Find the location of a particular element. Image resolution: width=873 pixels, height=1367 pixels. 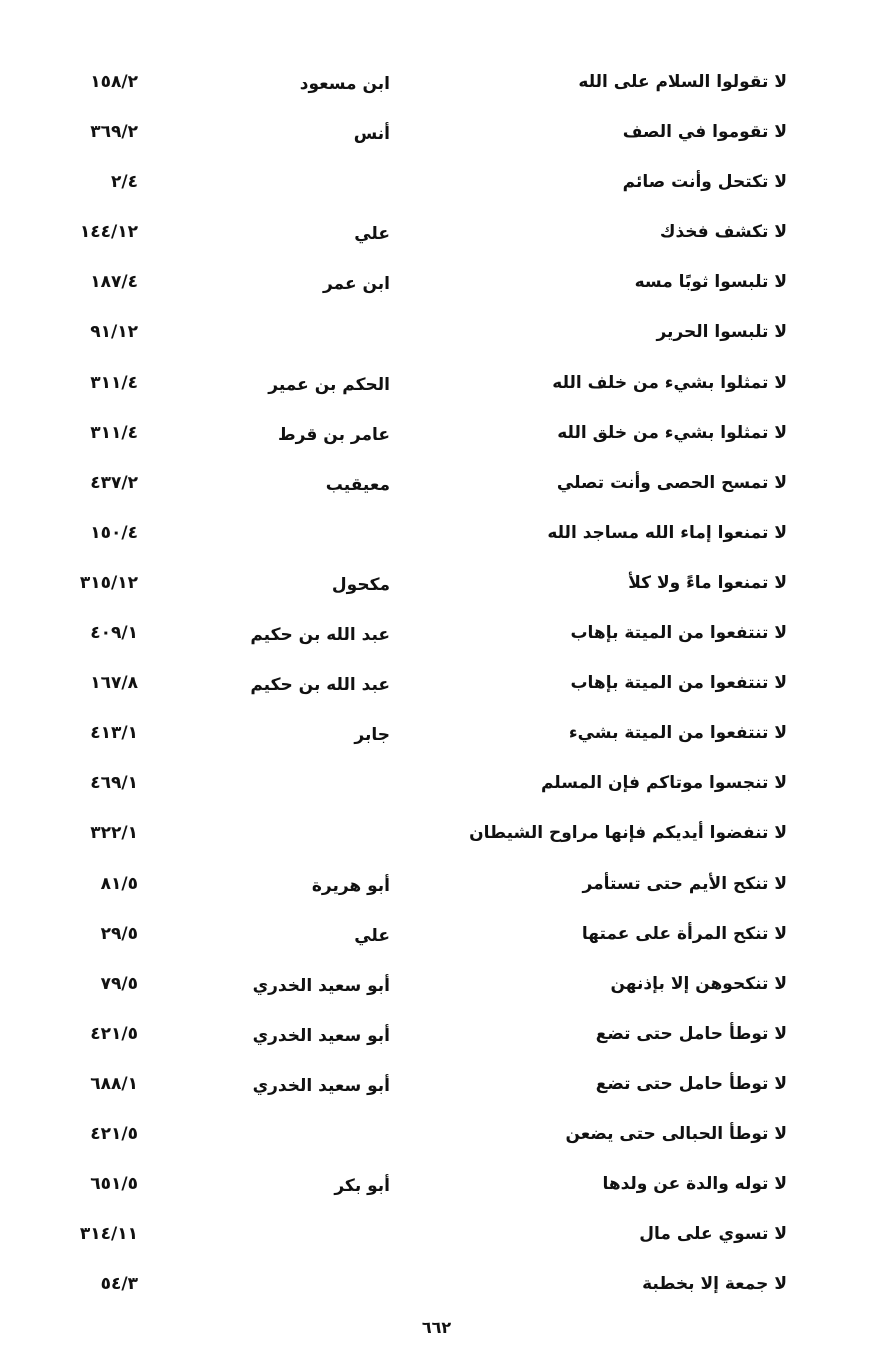

index-entry: لا تكتحل وأنت صائم ٢/٤ is located at coordinates (436, 189).